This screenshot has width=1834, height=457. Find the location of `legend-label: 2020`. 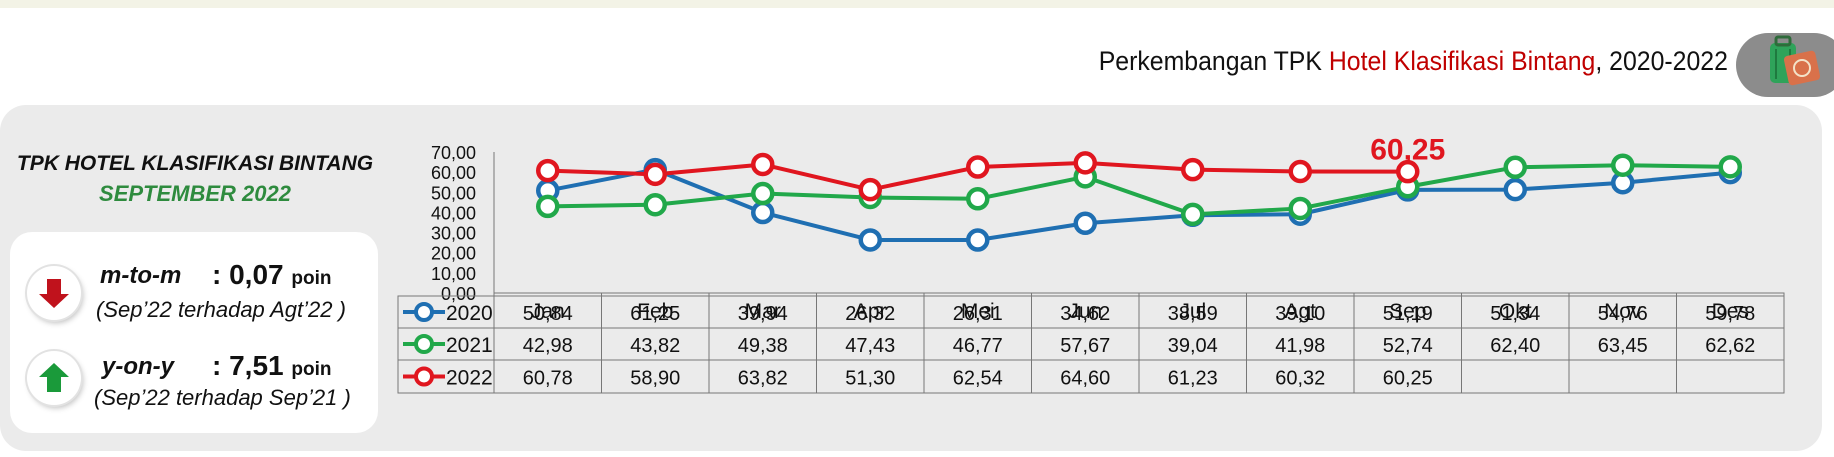

legend-label: 2020 is located at coordinates (469, 313).